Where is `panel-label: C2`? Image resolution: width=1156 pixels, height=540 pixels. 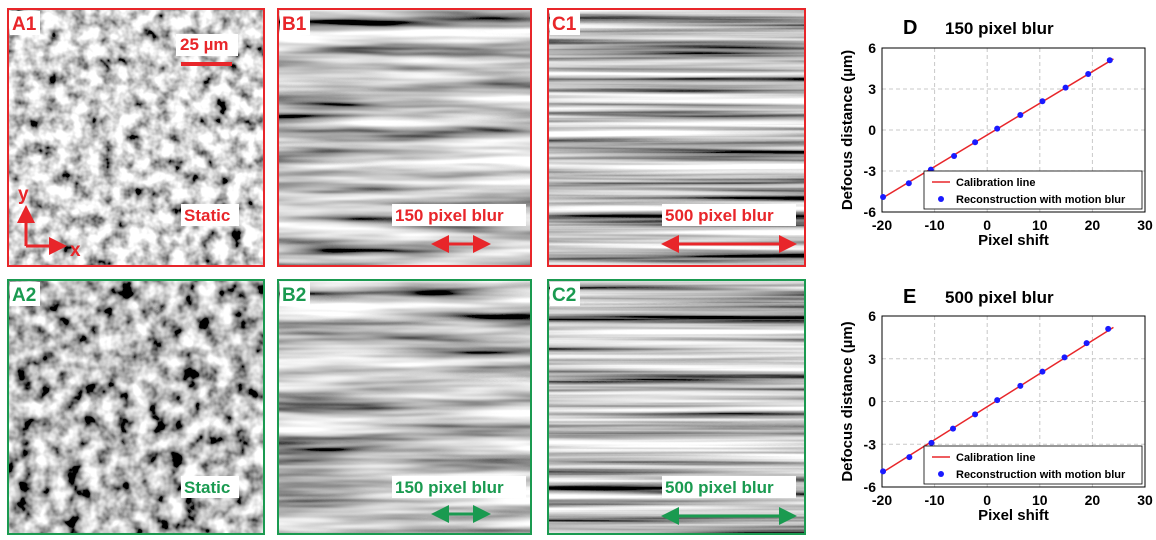
panel-label: C2 is located at coordinates (564, 295).